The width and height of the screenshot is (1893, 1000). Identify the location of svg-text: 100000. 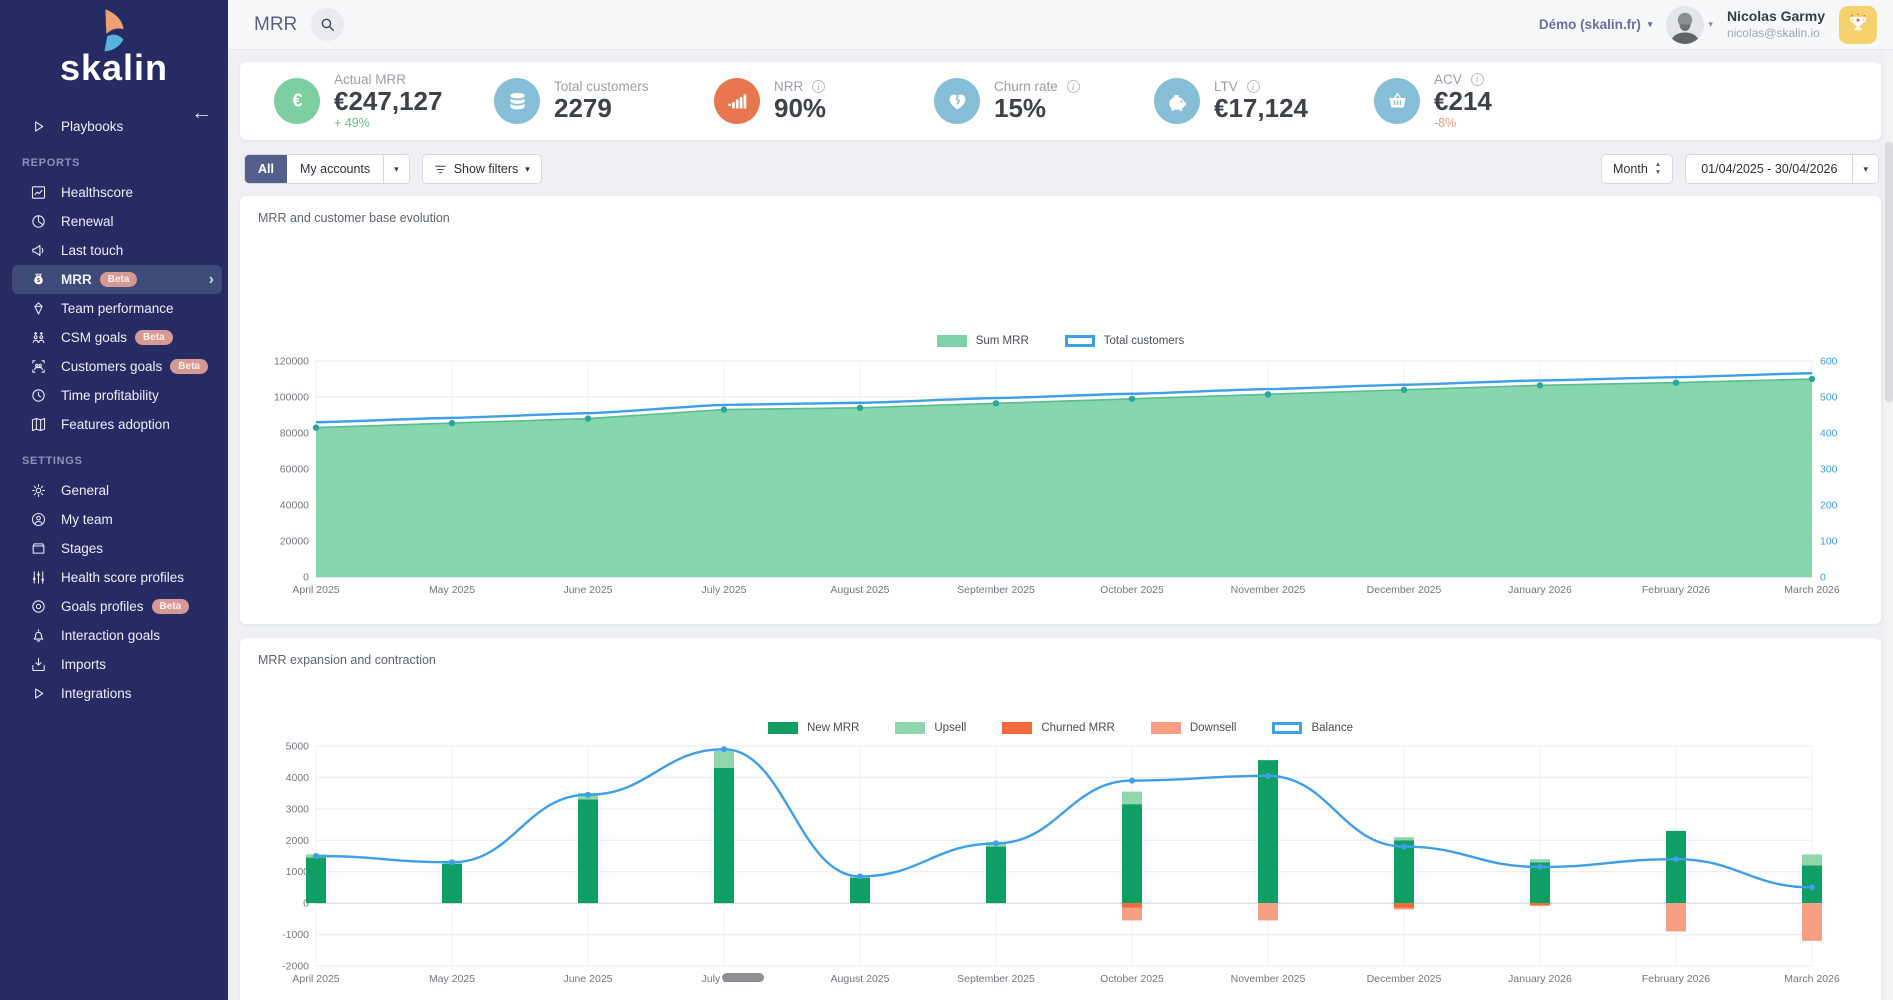
(291, 398).